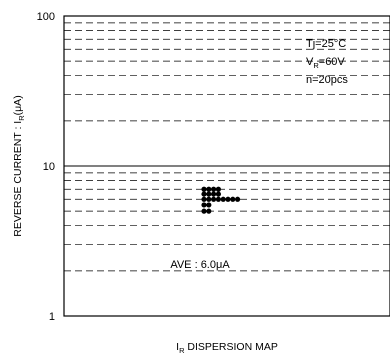 The image size is (390, 356). I want to click on y-tick-label: 100, so click(46, 17).